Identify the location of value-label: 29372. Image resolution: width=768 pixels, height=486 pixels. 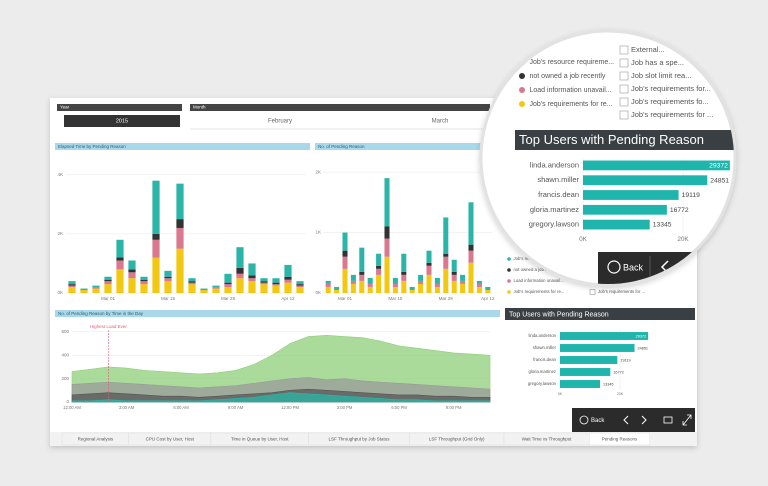
(641, 336).